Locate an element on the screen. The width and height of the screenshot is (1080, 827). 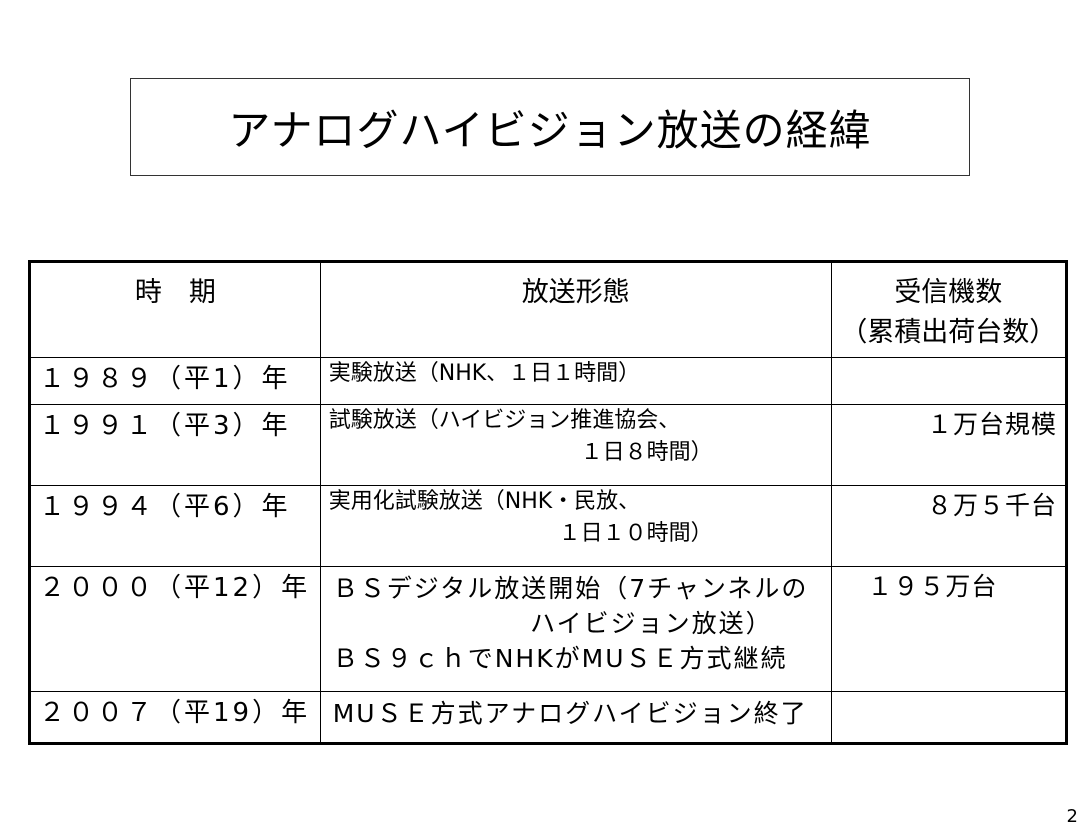
form-line: MUＳＥ方式アナログハイビジョン終了 is located at coordinates (570, 713).